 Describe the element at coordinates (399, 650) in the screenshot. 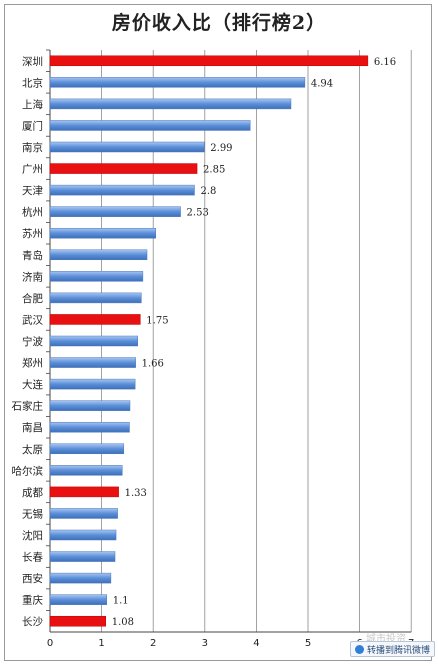

I see `share-to-weibo-label: 转播到腾讯微博` at that location.